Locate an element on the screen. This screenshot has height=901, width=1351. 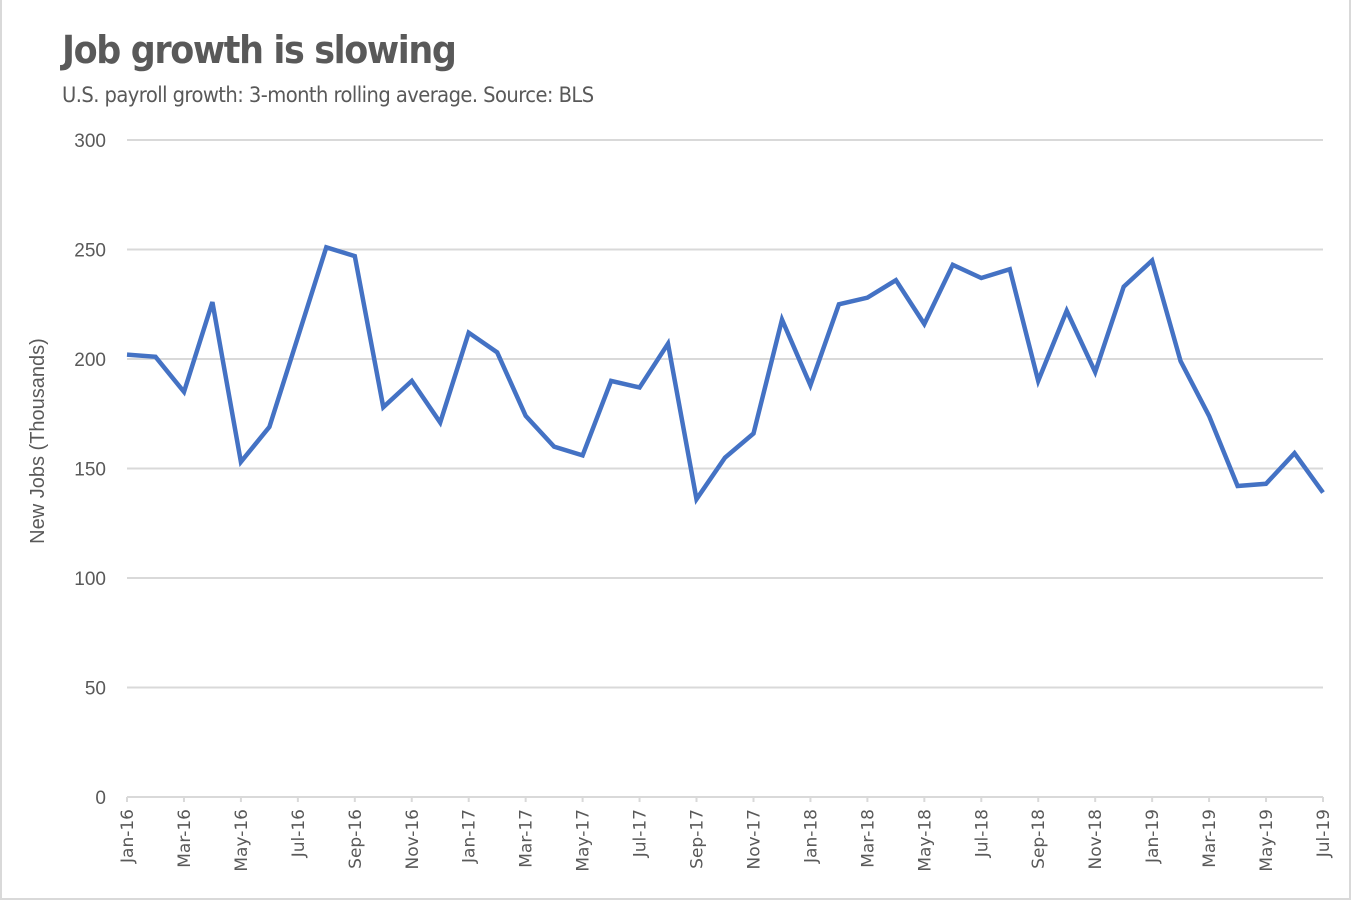
x-tick-label: Jul-16 is located at coordinates (299, 833).